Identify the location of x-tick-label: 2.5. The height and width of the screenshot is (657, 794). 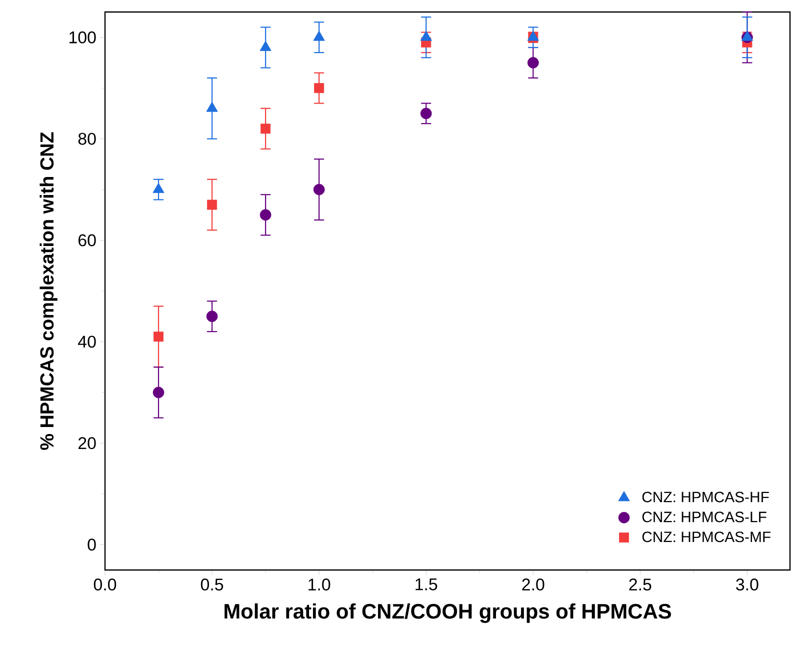
(640, 584).